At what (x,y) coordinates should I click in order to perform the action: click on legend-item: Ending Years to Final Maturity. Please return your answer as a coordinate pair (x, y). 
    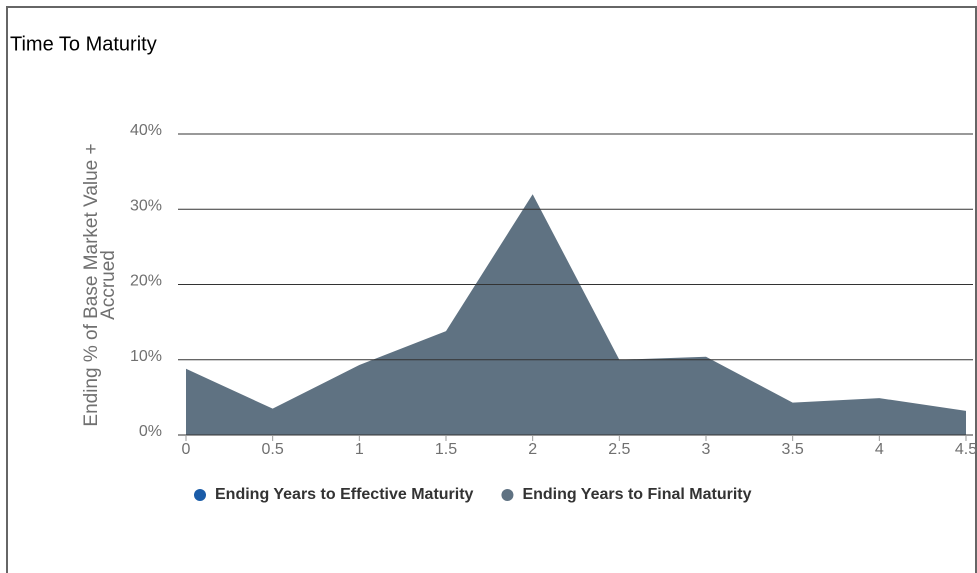
    Looking at the image, I should click on (626, 494).